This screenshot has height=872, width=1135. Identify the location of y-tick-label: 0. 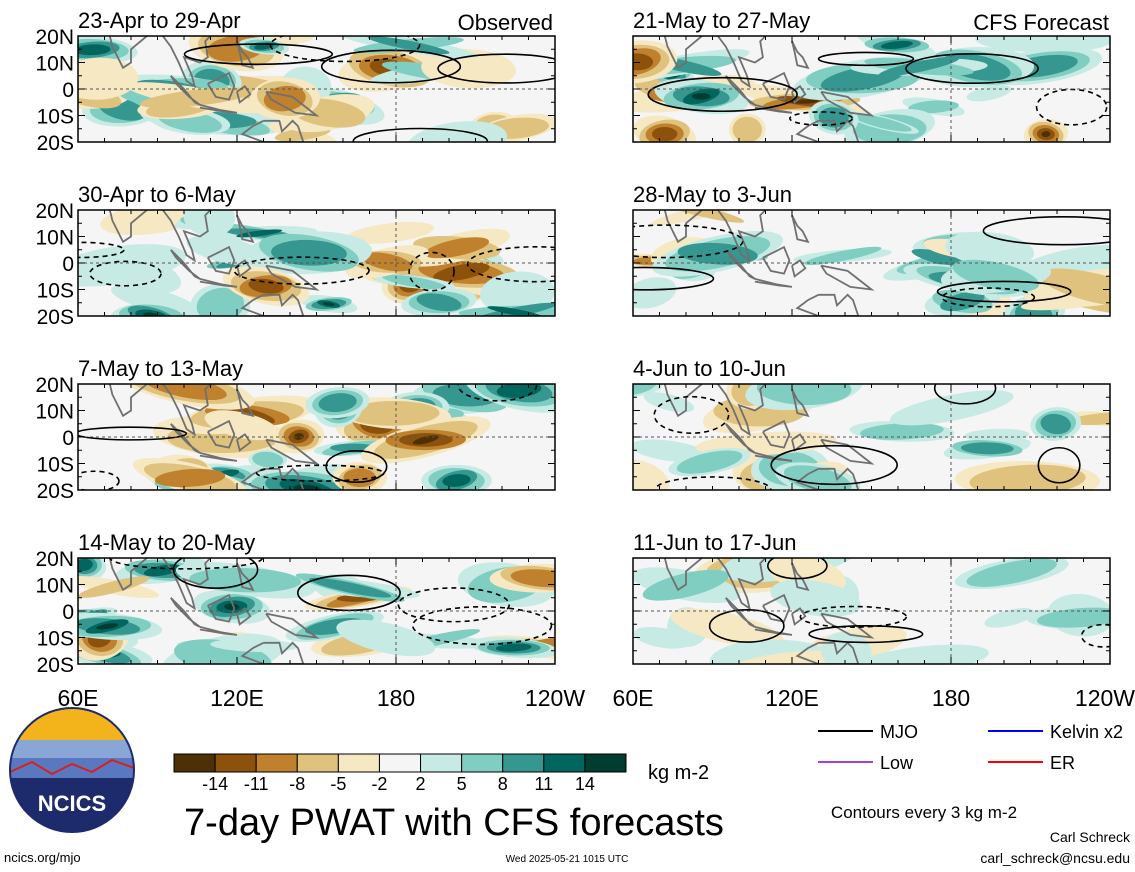
(68, 438).